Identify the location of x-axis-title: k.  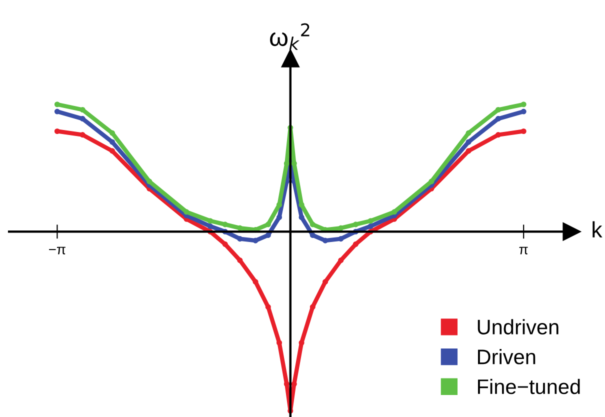
(597, 229).